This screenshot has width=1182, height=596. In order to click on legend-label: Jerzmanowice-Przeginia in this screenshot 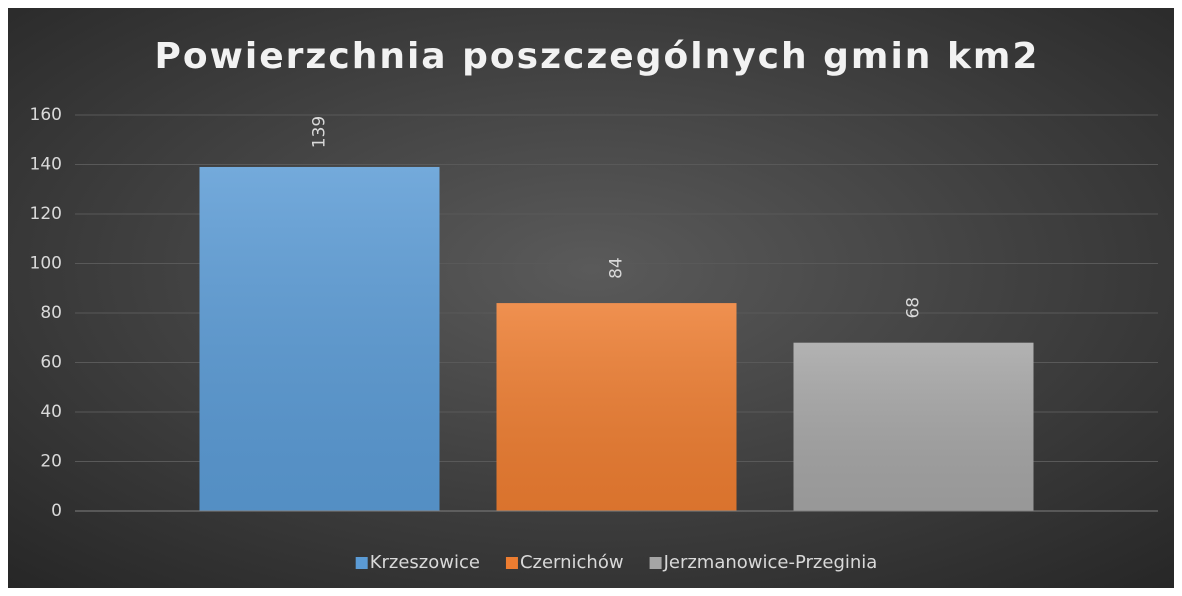, I will do `click(770, 562)`.